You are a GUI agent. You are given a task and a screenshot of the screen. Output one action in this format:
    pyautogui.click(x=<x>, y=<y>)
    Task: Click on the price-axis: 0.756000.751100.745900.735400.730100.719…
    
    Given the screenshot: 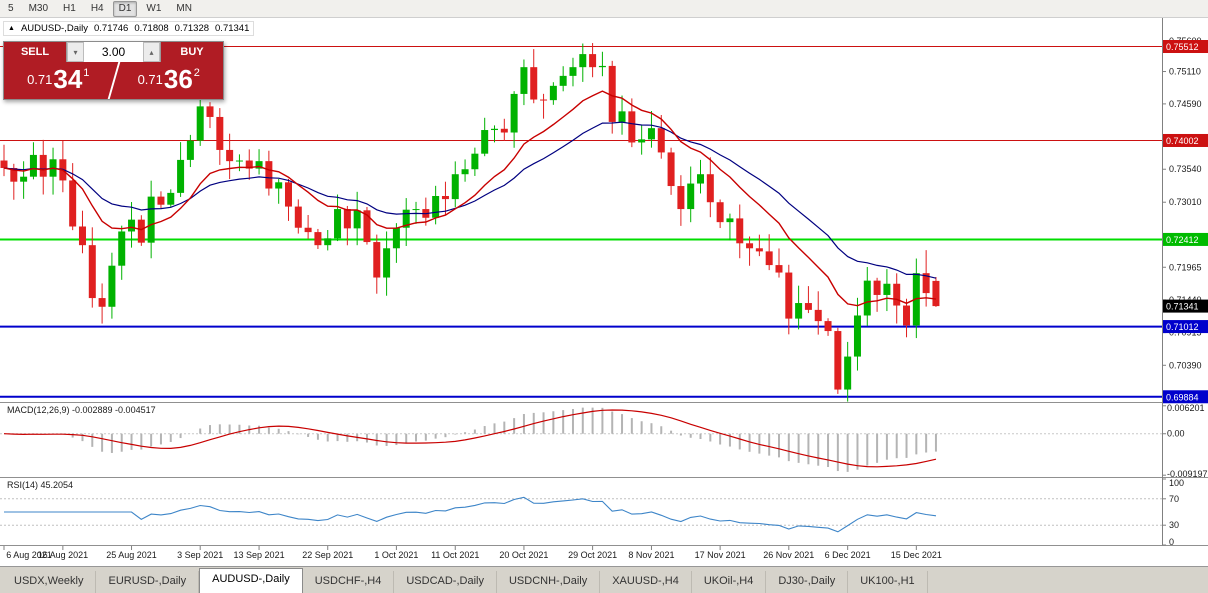 What is the action you would take?
    pyautogui.click(x=1185, y=282)
    